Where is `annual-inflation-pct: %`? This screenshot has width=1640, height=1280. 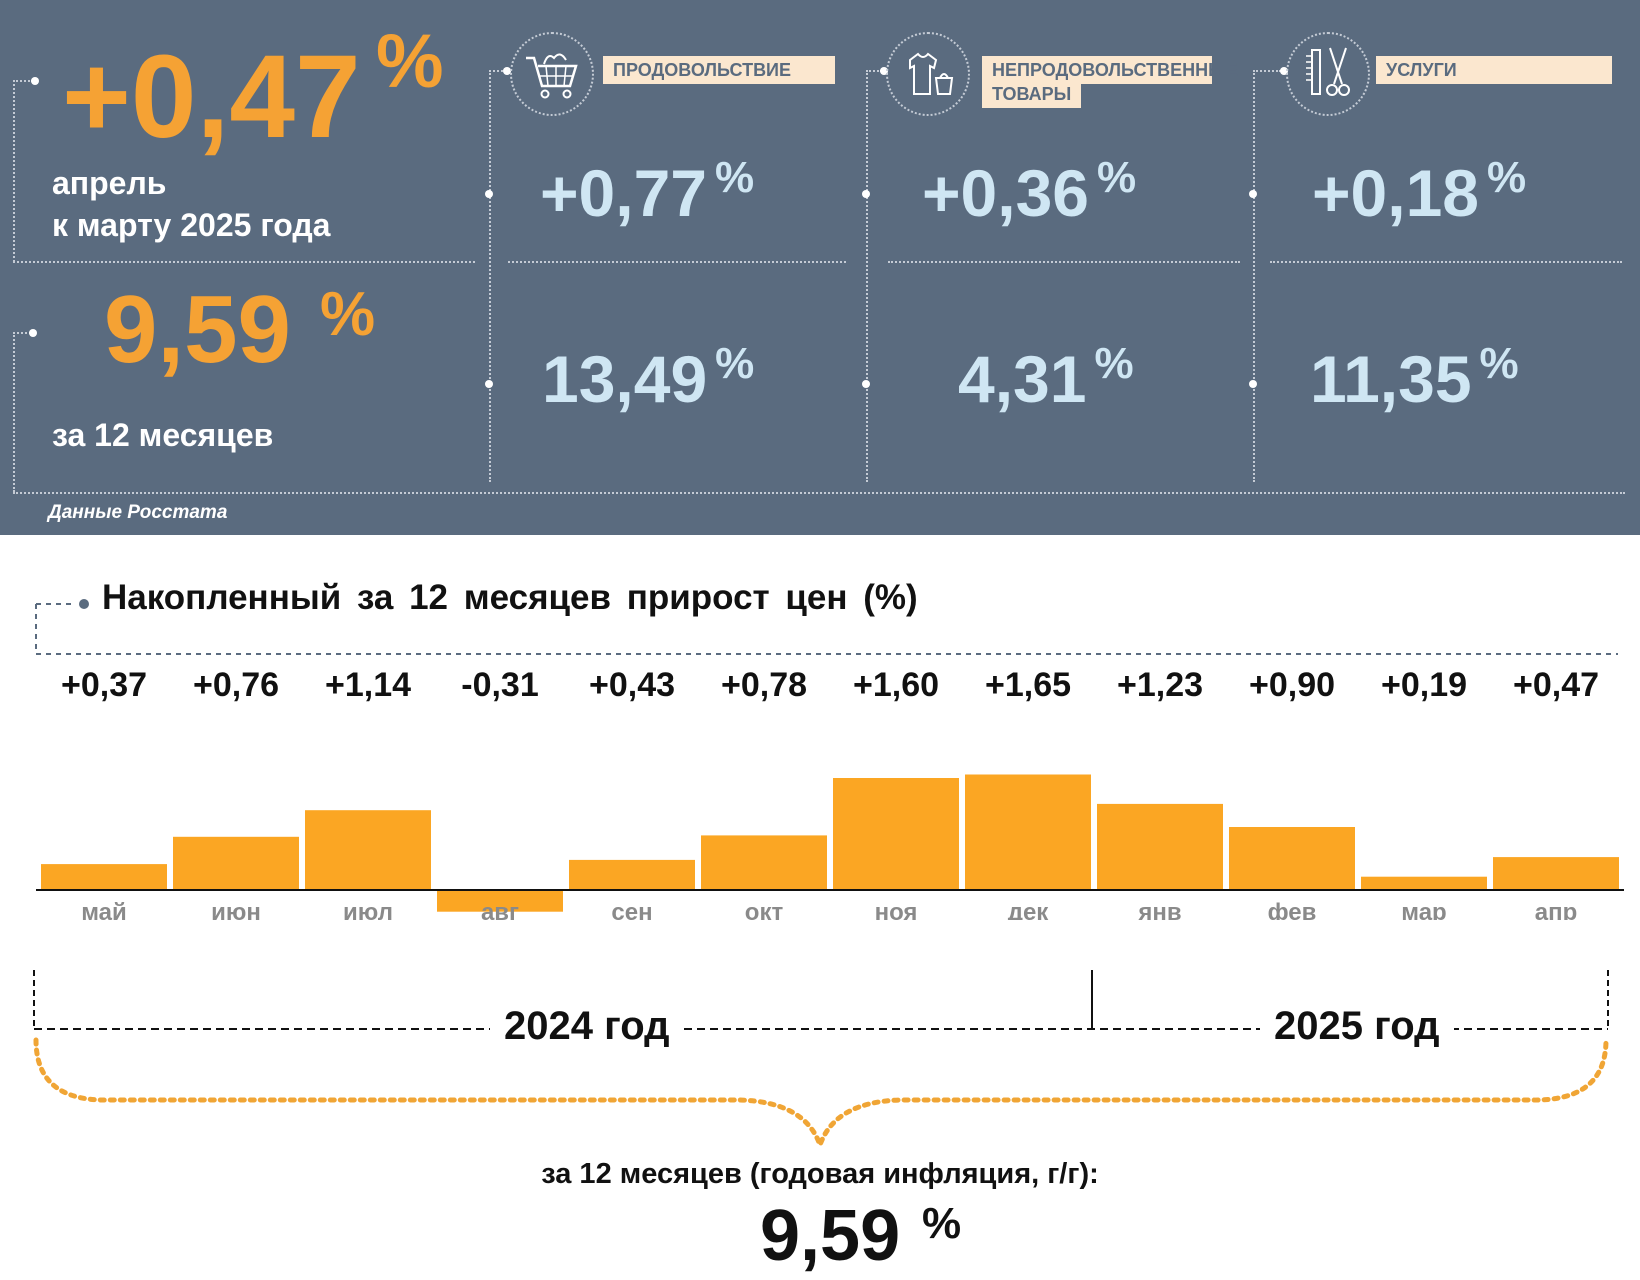 annual-inflation-pct: % is located at coordinates (942, 1223).